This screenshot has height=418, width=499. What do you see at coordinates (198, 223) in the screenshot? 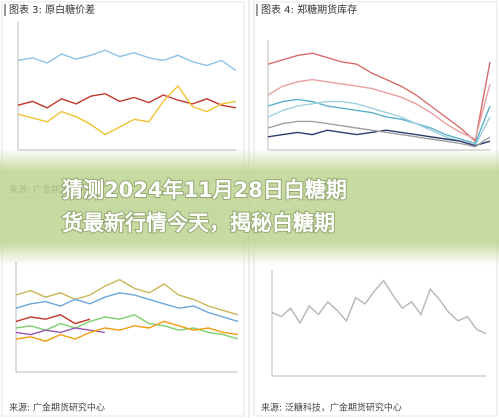
I see `headline: 货最新行情今天，揭秘白糖期` at bounding box center [198, 223].